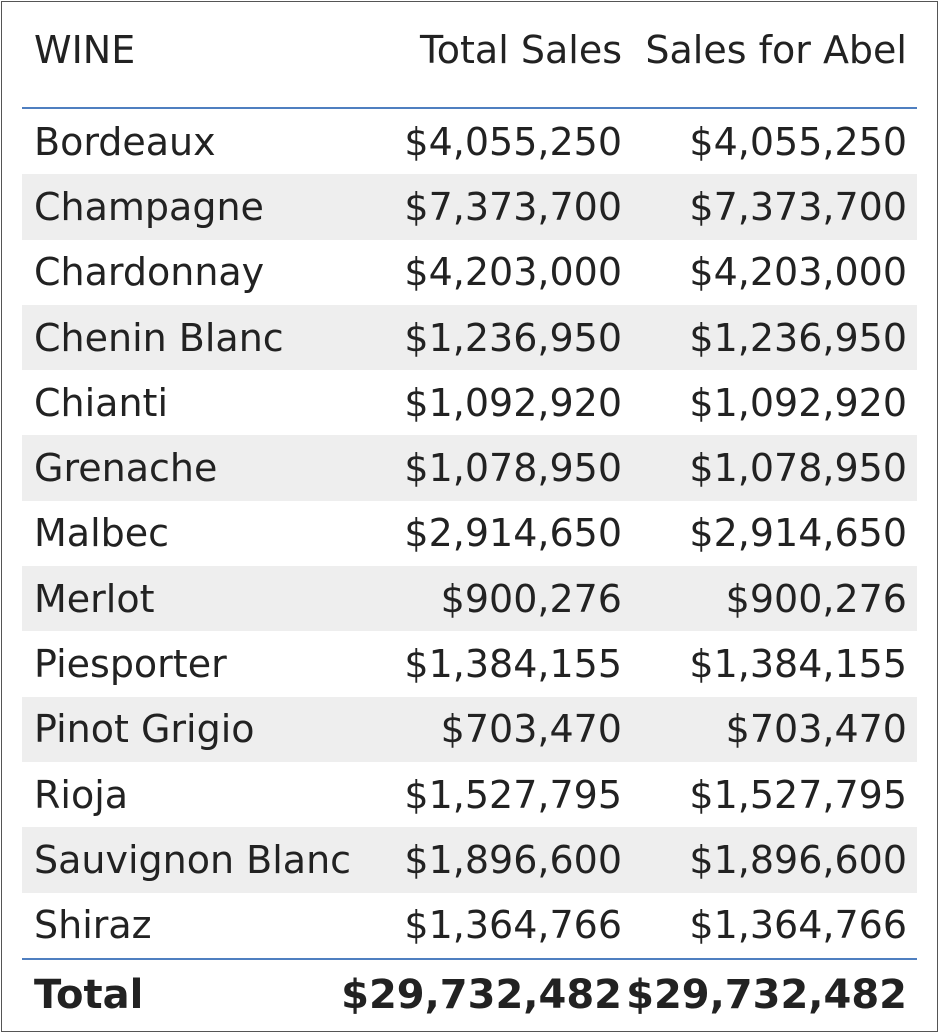 The height and width of the screenshot is (1036, 941). Describe the element at coordinates (513, 859) in the screenshot. I see `cell-total-sales: $1,896,600` at that location.